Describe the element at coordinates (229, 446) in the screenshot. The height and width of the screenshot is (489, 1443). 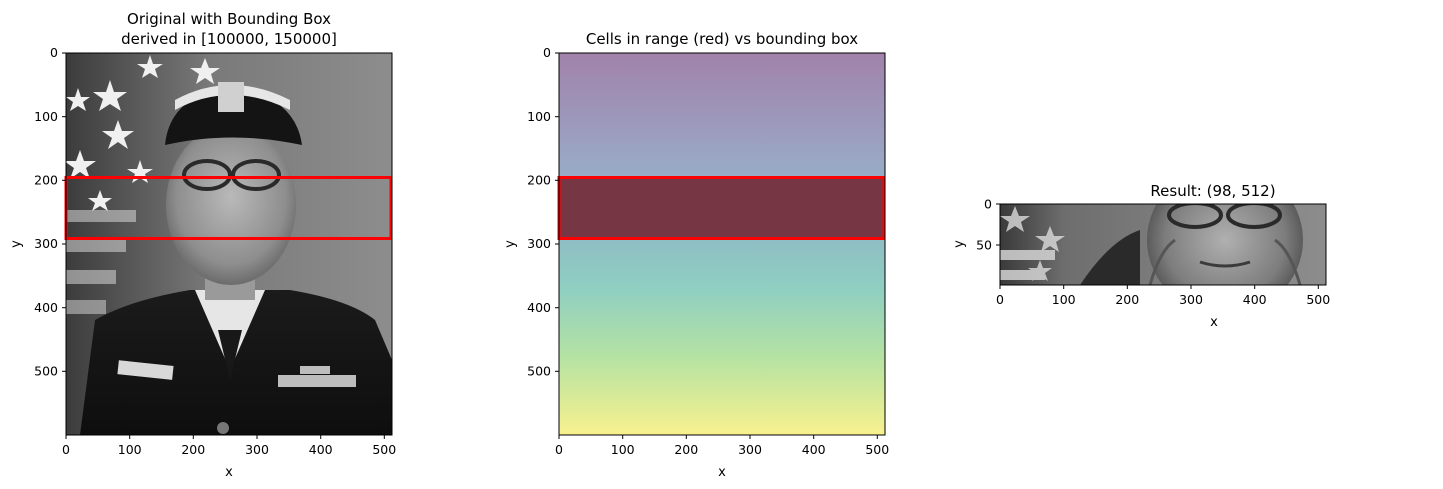
I see `panel1-xticks: 0 100 200 300 400 500` at that location.